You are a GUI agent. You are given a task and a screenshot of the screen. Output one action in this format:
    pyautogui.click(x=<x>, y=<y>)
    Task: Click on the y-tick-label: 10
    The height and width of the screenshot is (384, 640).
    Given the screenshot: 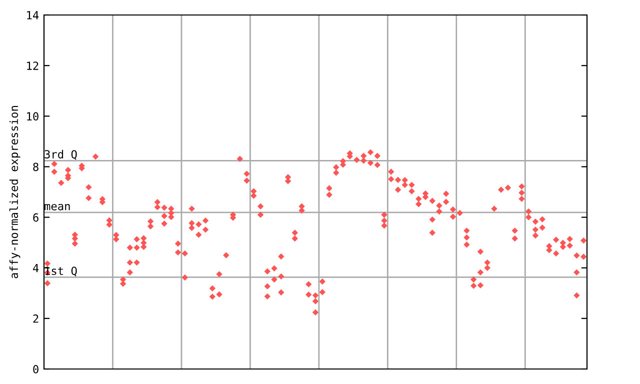 What is the action you would take?
    pyautogui.click(x=32, y=116)
    